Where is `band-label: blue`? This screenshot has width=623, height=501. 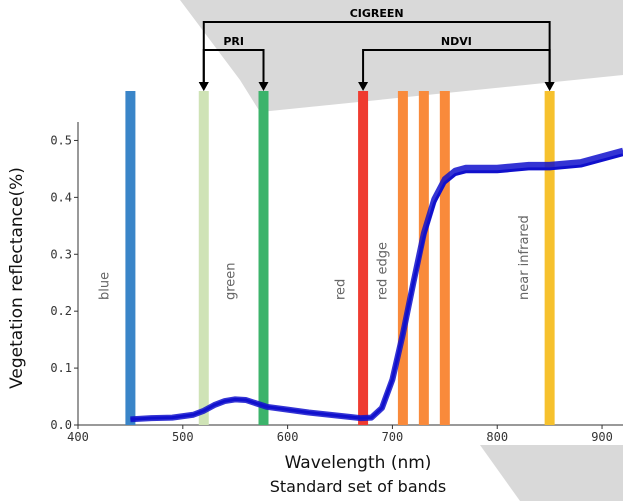
band-label: blue is located at coordinates (105, 286).